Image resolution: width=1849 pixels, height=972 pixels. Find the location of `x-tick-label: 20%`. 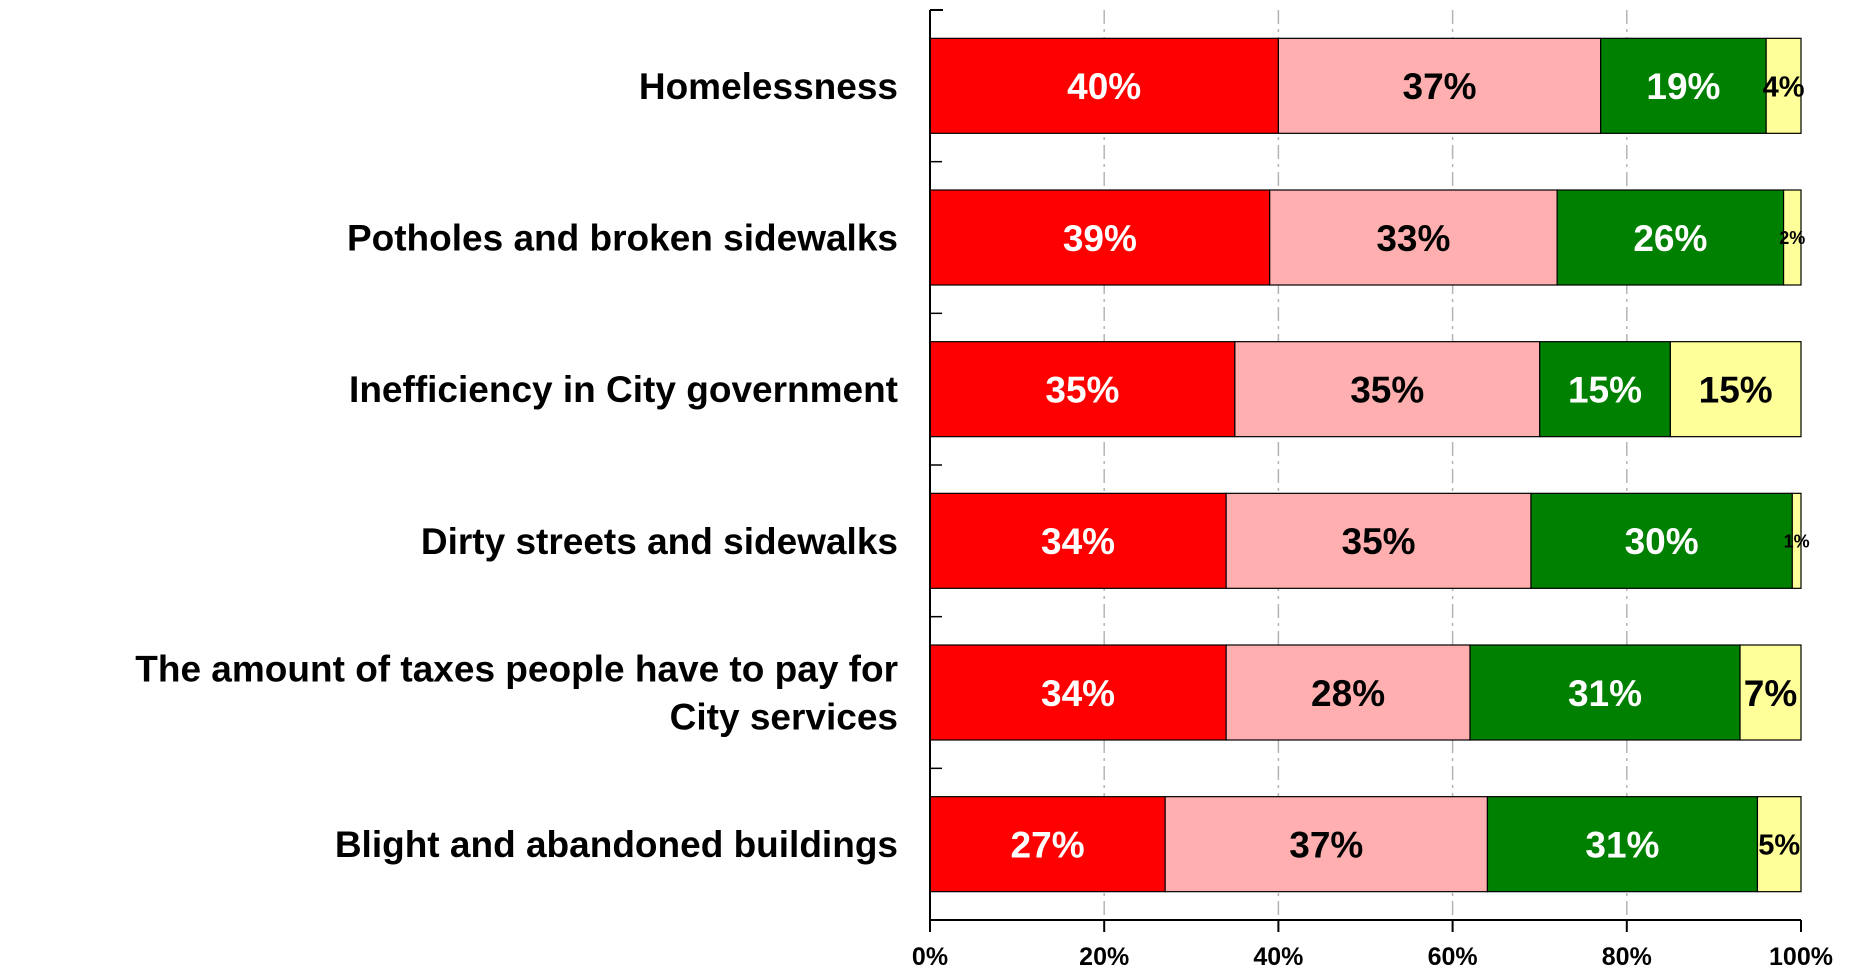

x-tick-label: 20% is located at coordinates (1104, 957).